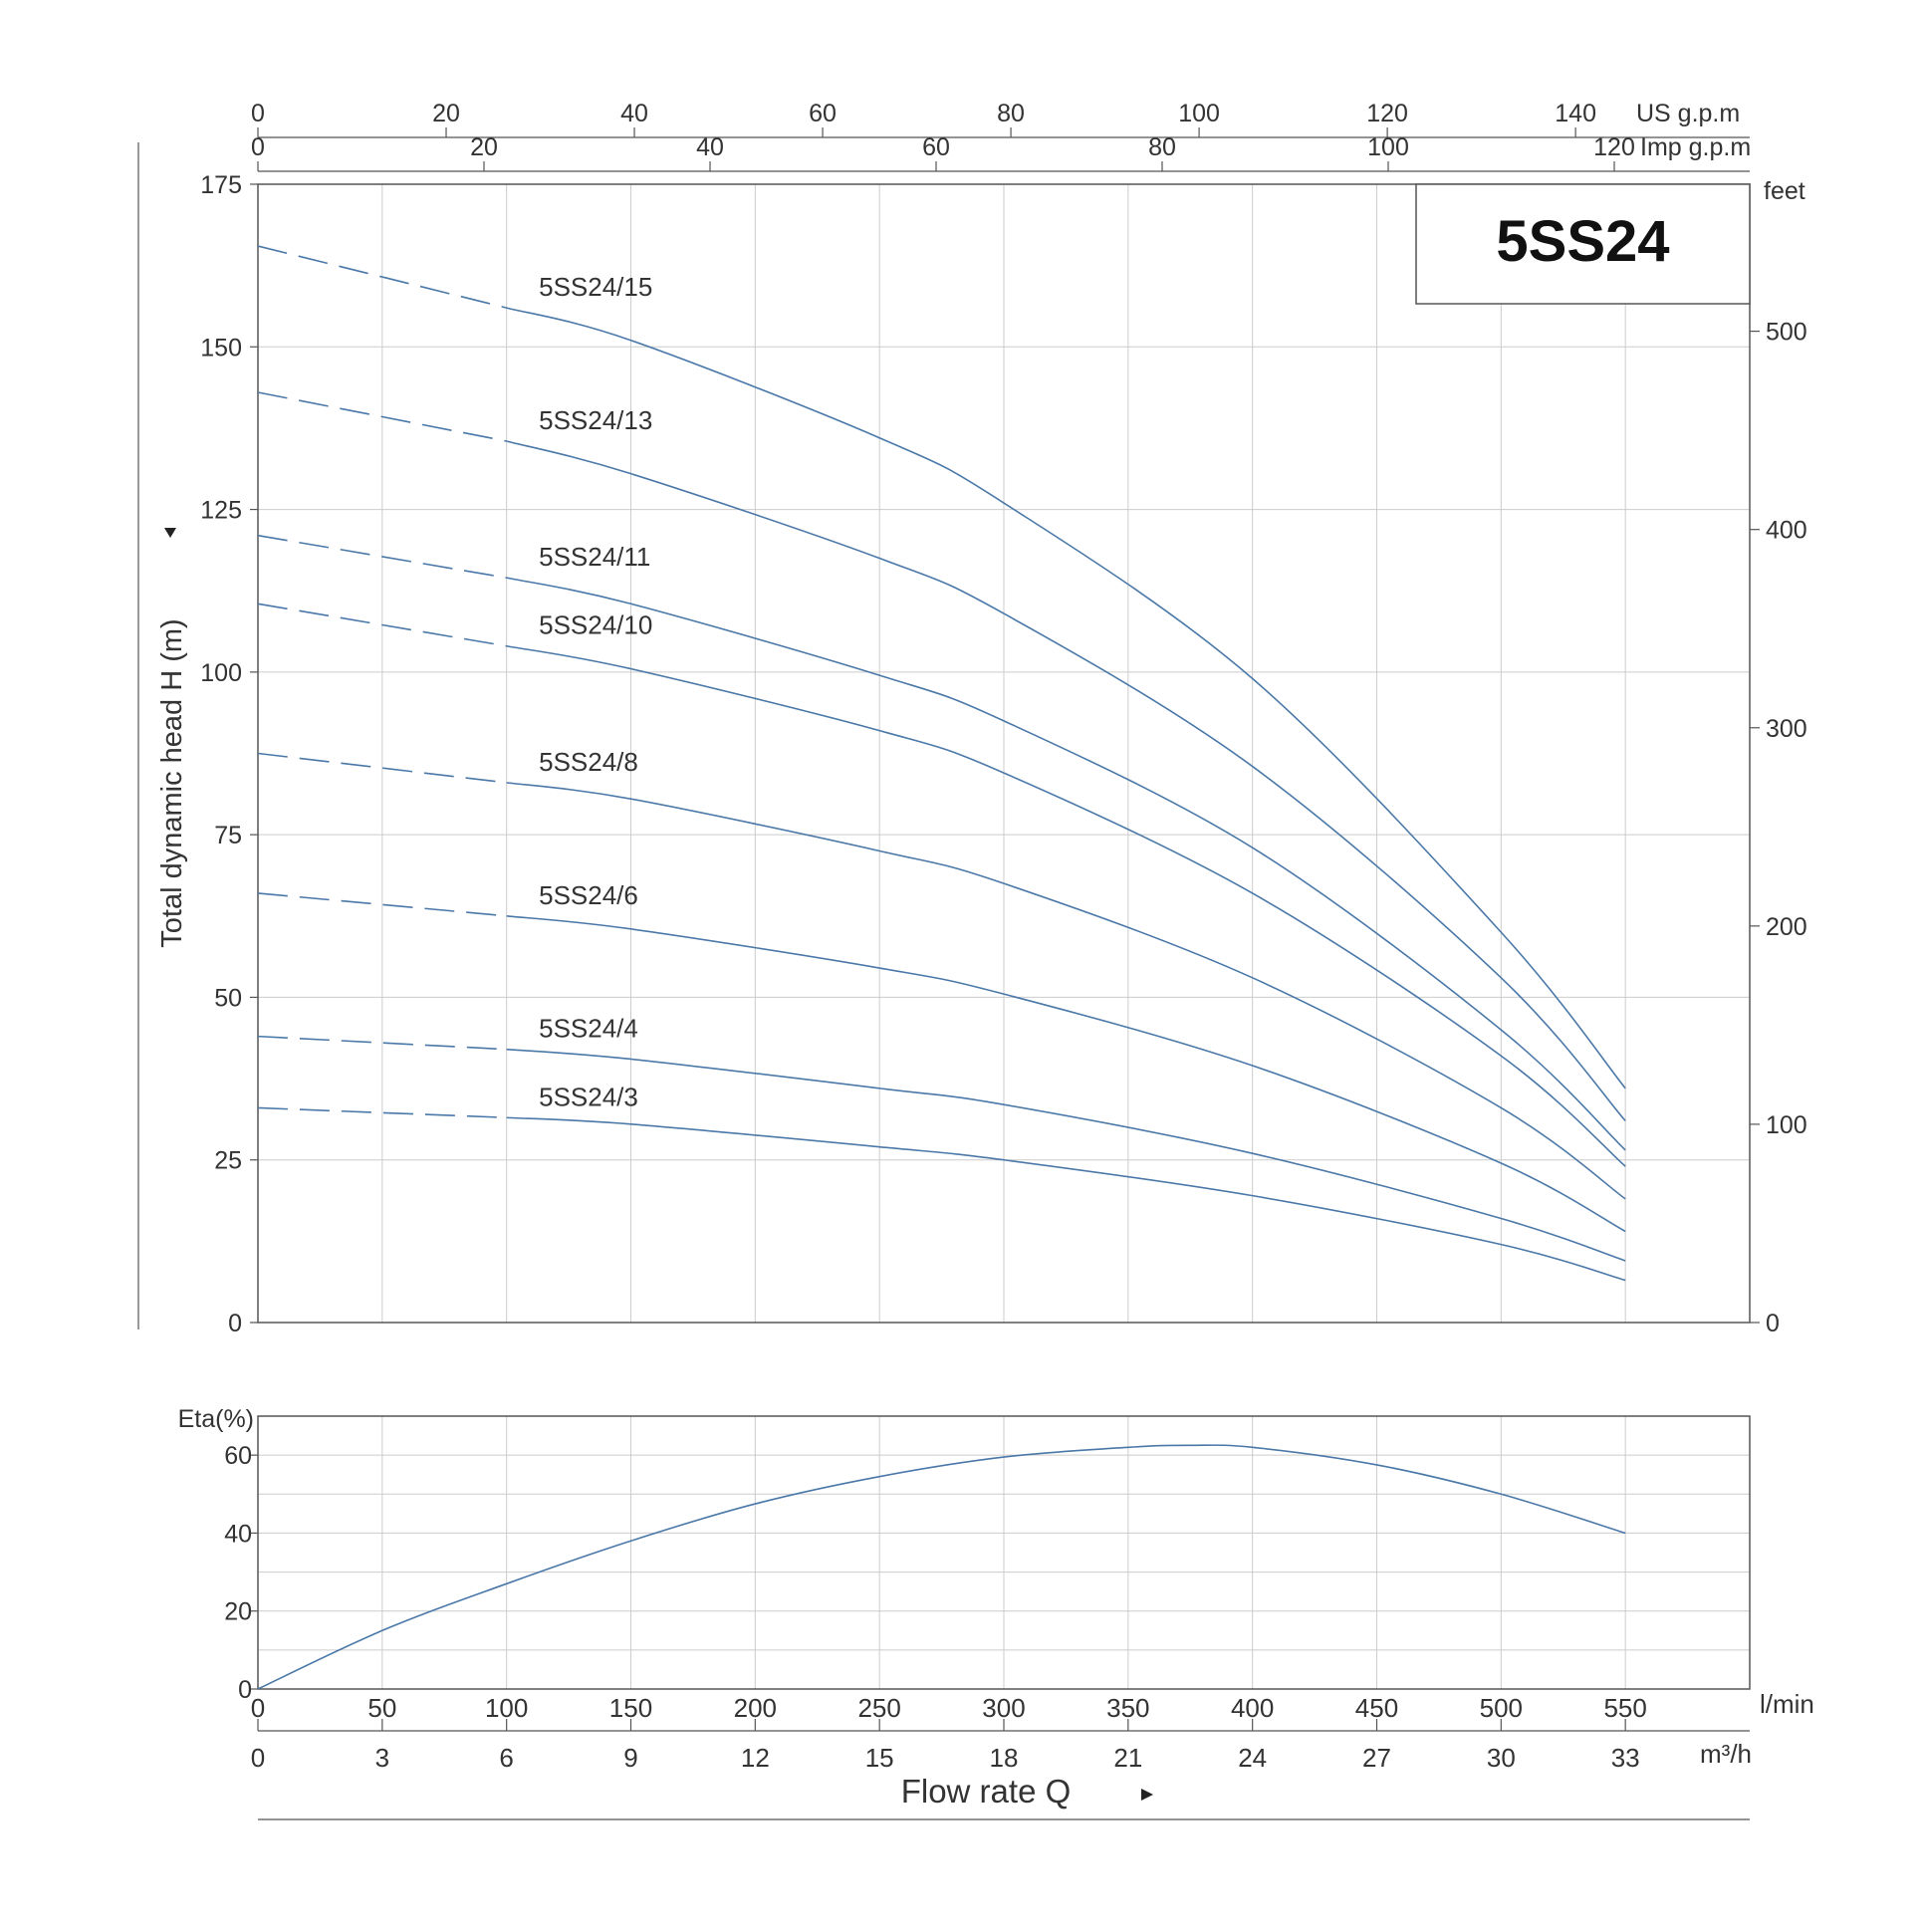 Image resolution: width=1923 pixels, height=1932 pixels. What do you see at coordinates (238, 1456) in the screenshot?
I see `eta-ytick-label: 60` at bounding box center [238, 1456].